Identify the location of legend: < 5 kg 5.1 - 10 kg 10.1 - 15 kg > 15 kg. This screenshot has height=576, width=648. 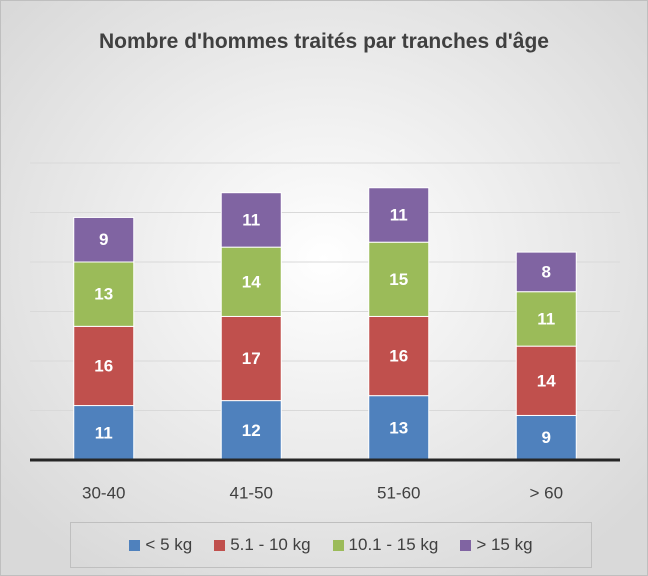
(331, 545).